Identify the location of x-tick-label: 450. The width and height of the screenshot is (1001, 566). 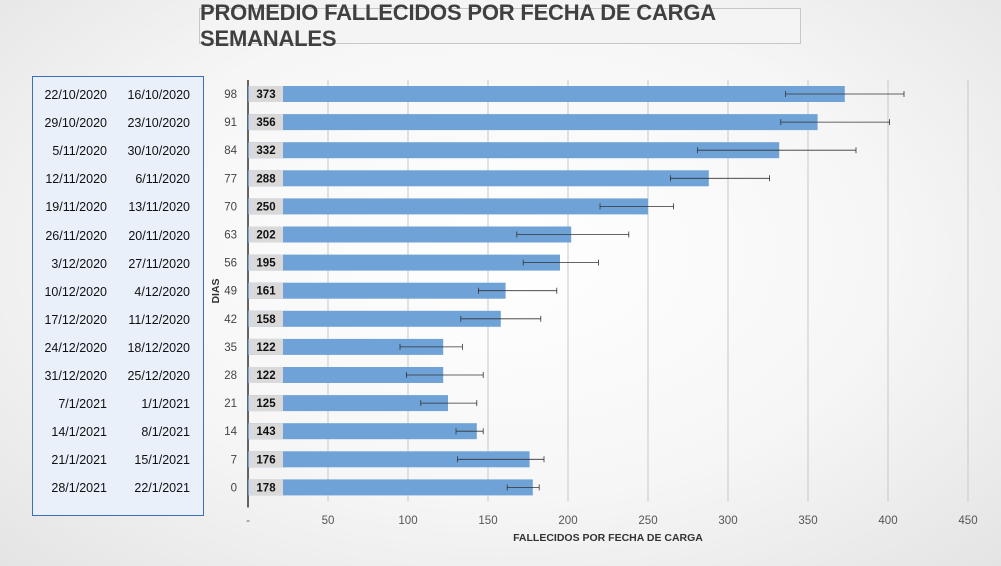
(967, 521).